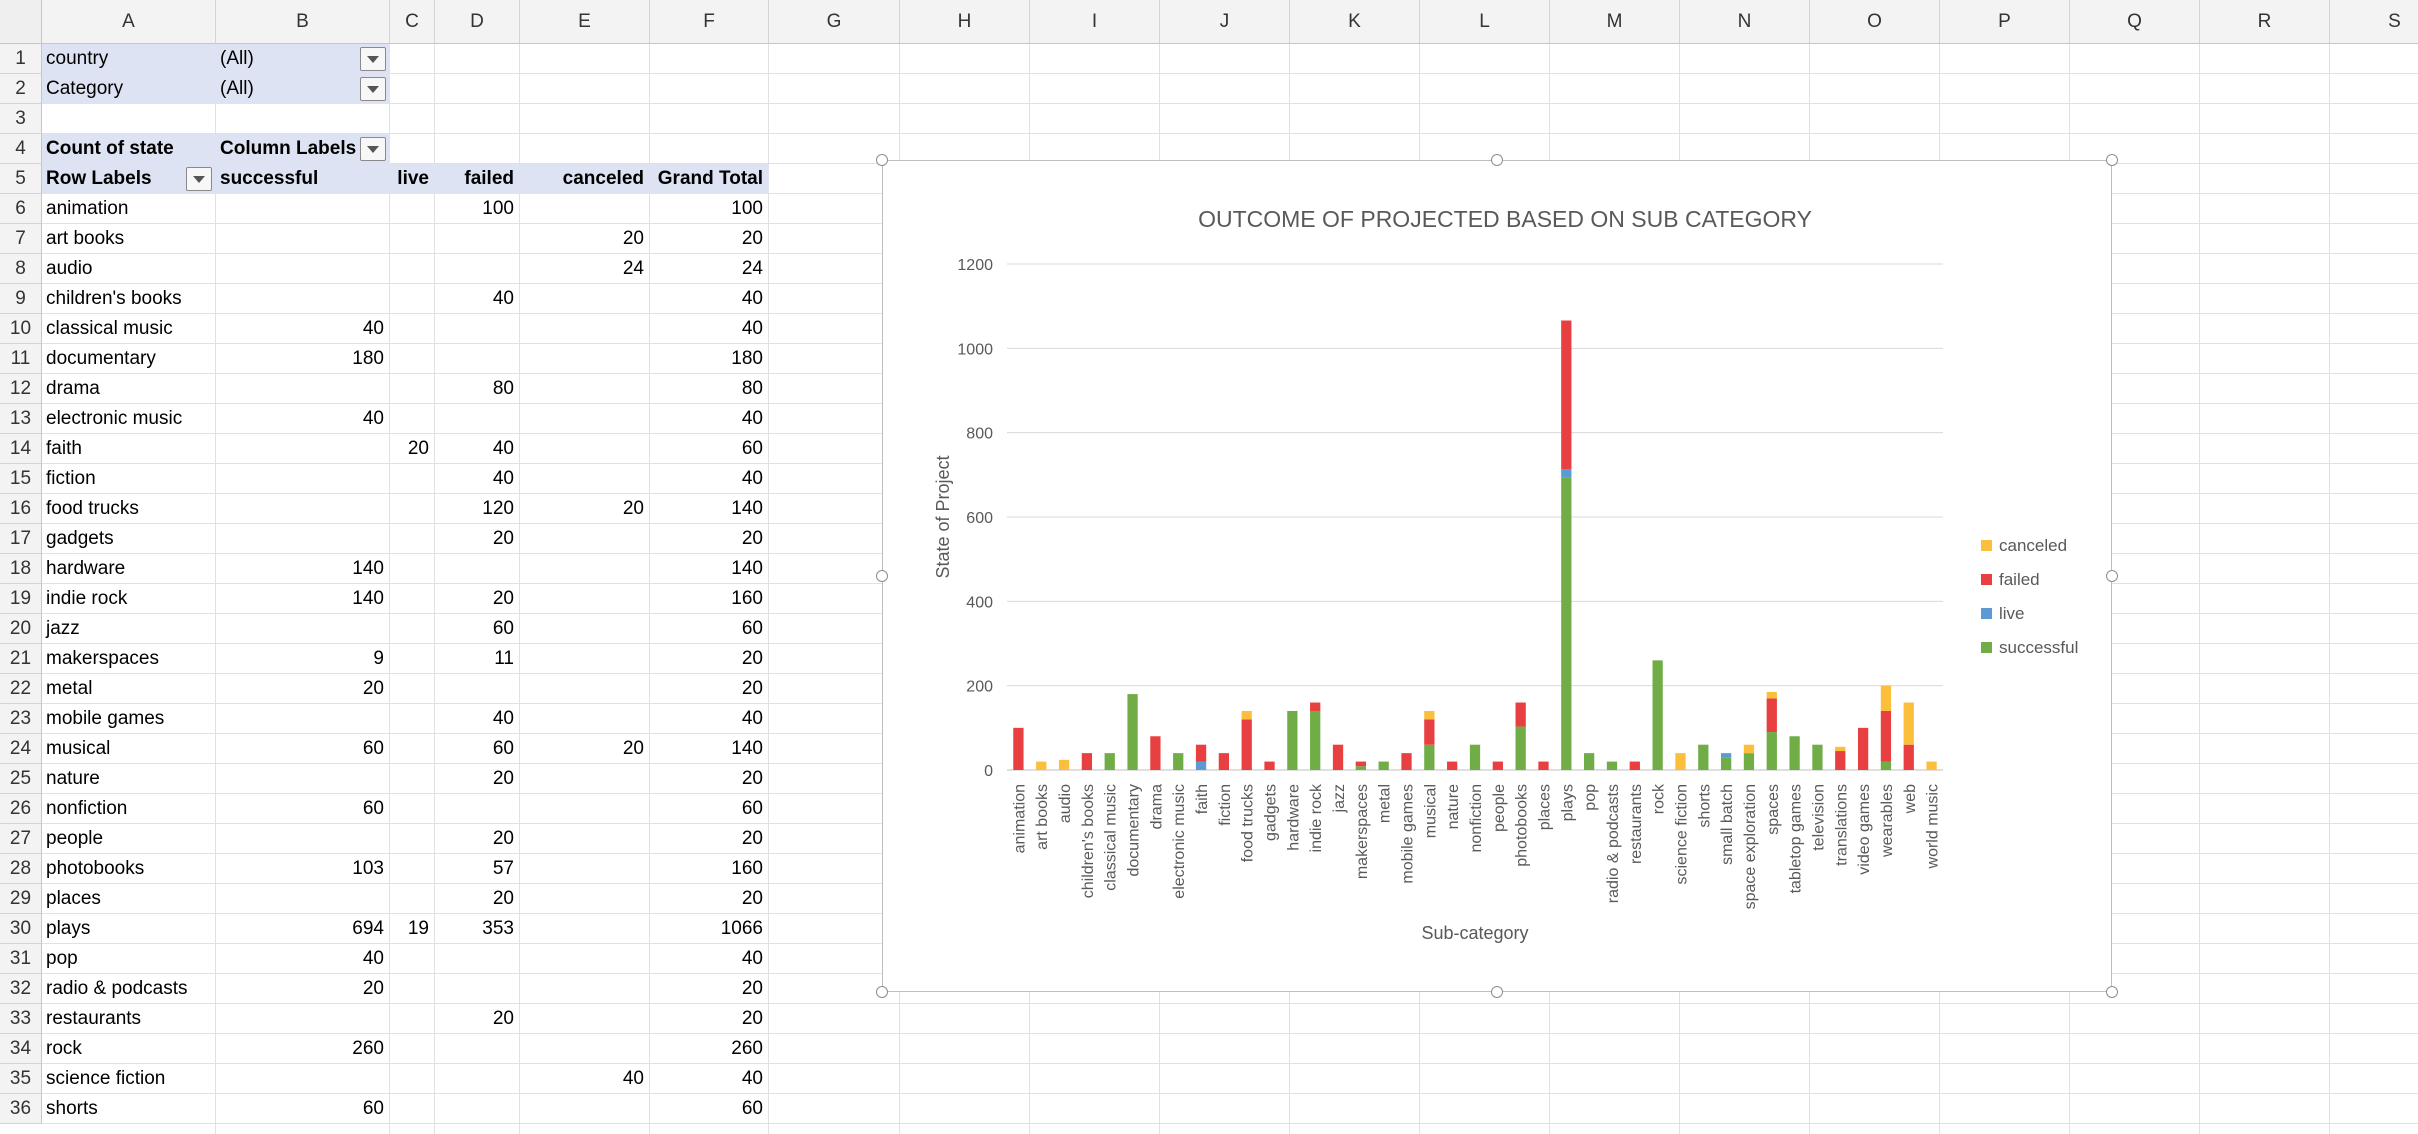 The image size is (2418, 1134). I want to click on row-header-35: 35, so click(21, 1079).